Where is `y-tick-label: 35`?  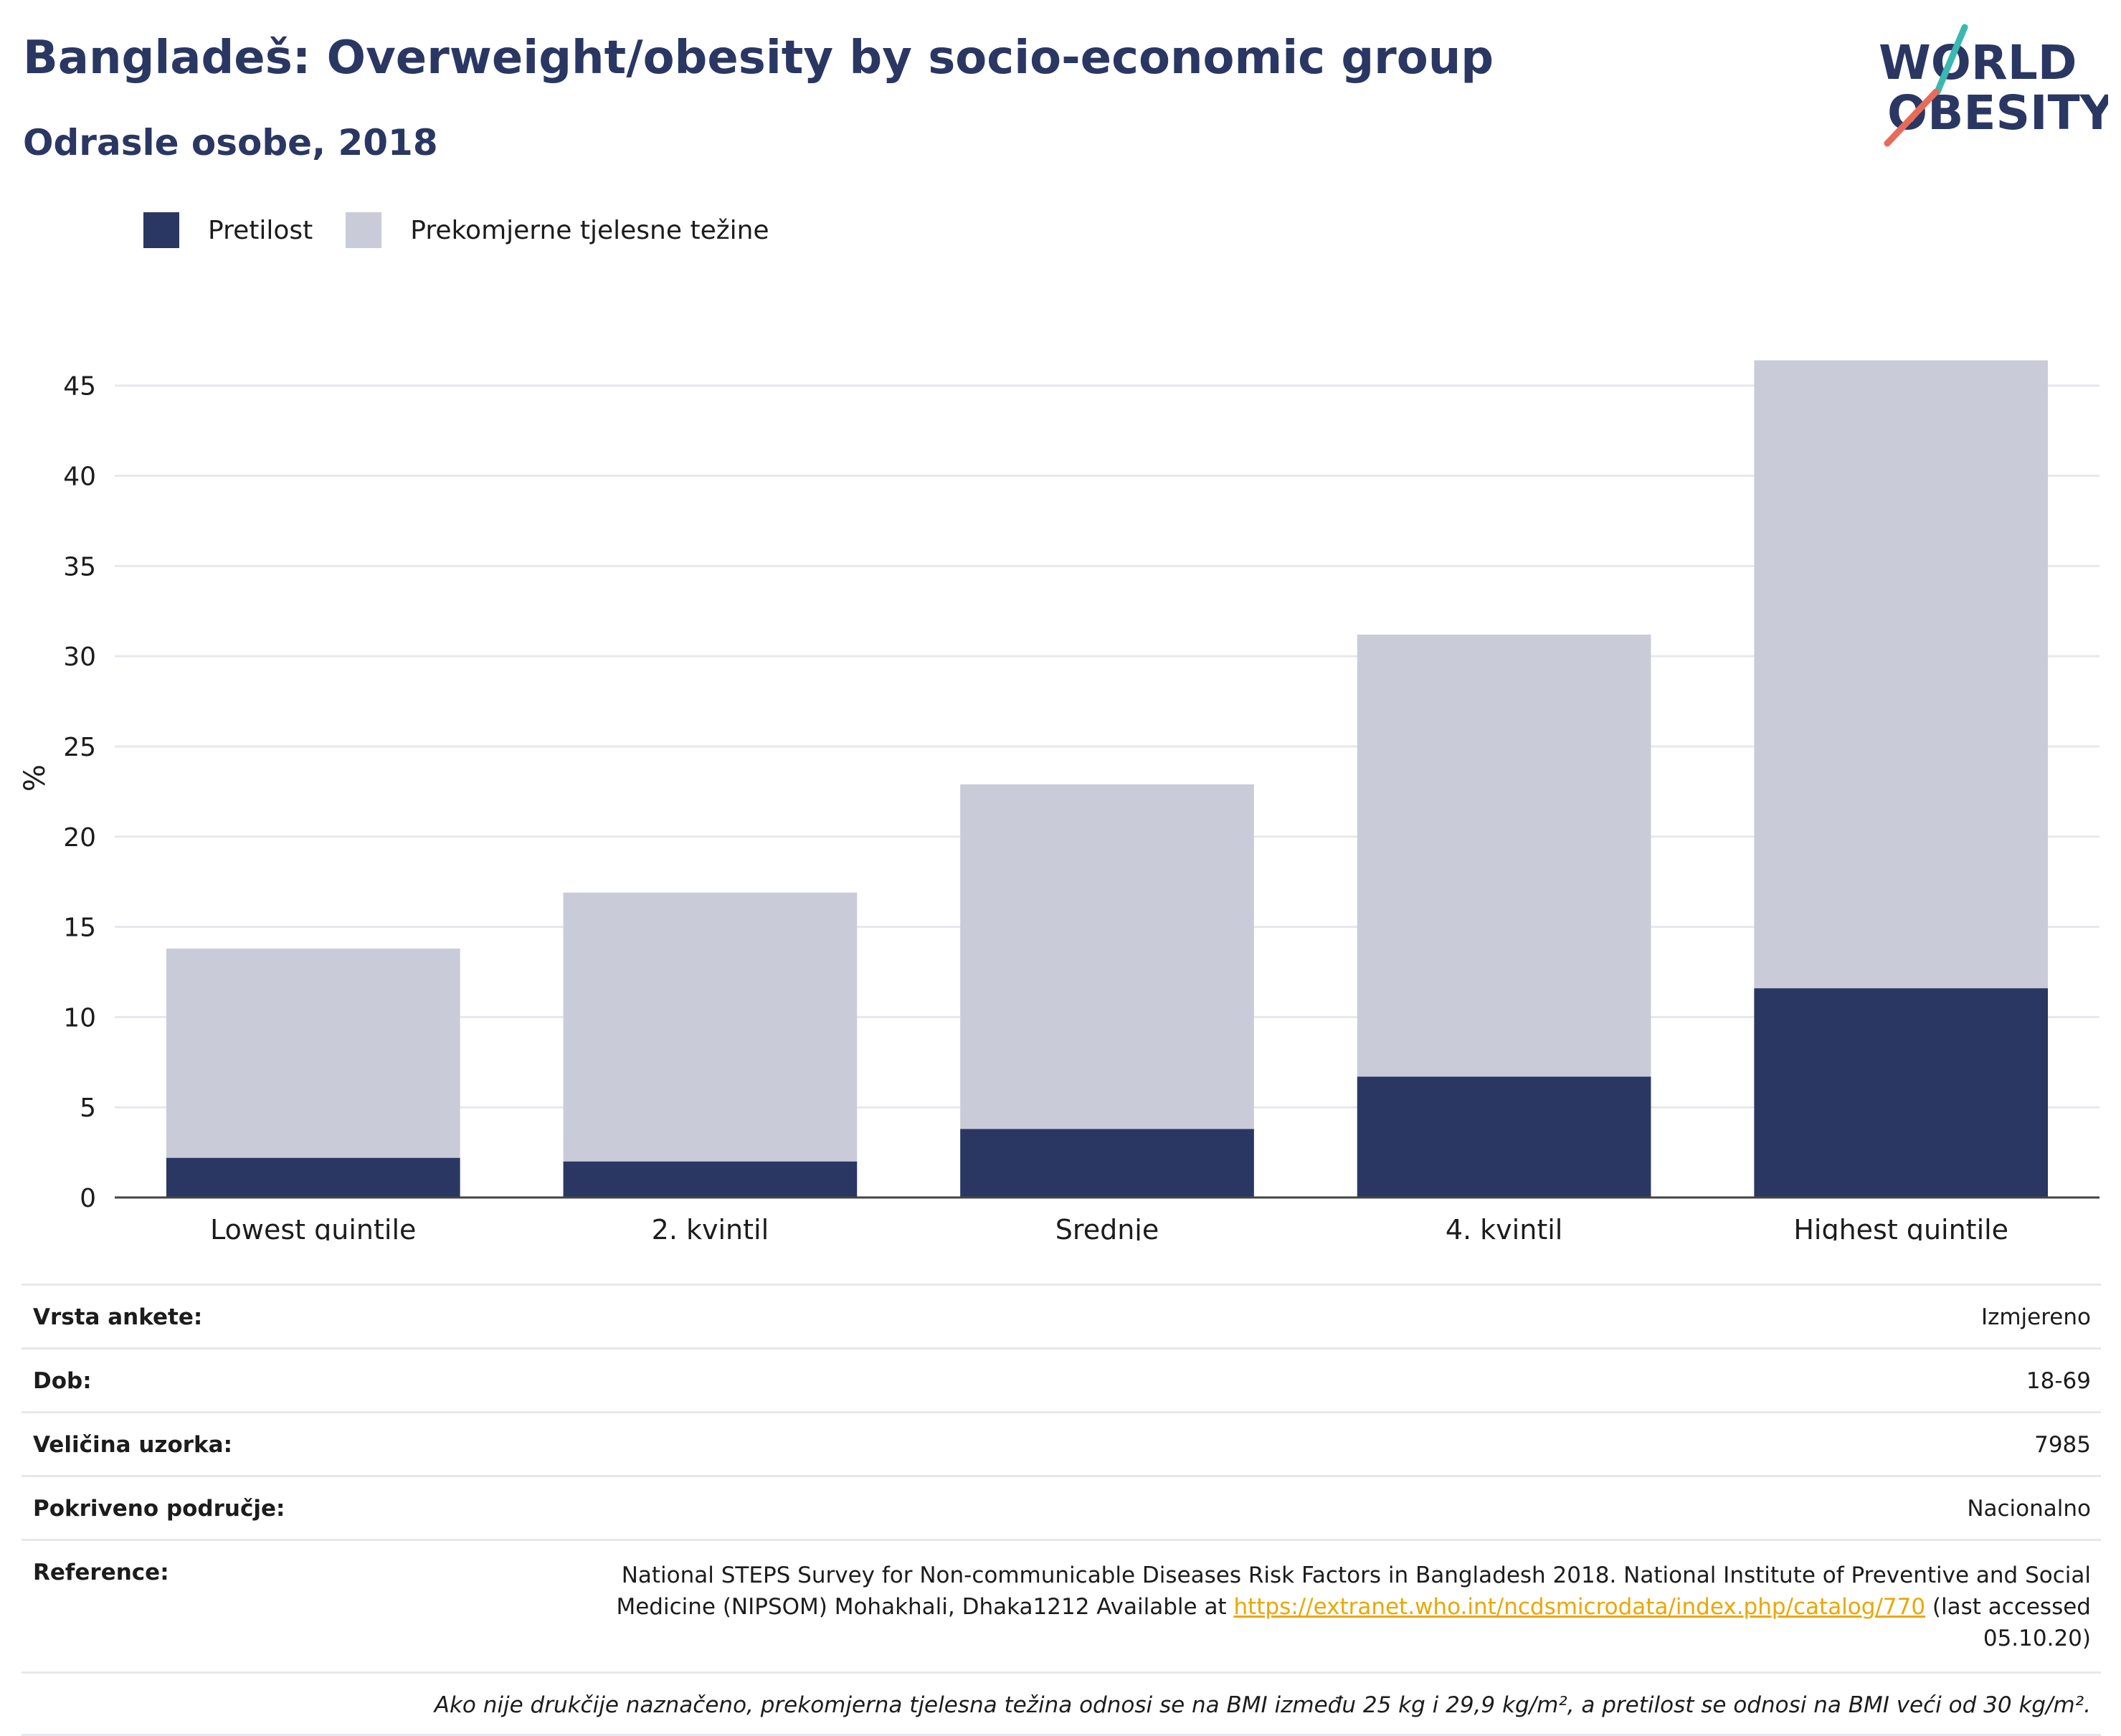 y-tick-label: 35 is located at coordinates (79, 567).